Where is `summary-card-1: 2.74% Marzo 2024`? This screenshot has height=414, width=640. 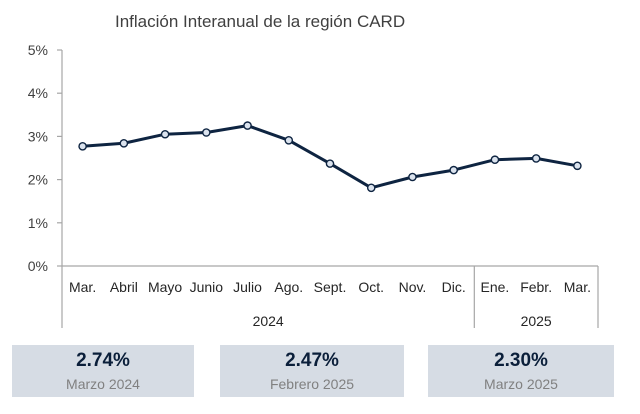
summary-card-1: 2.74% Marzo 2024 is located at coordinates (103, 371).